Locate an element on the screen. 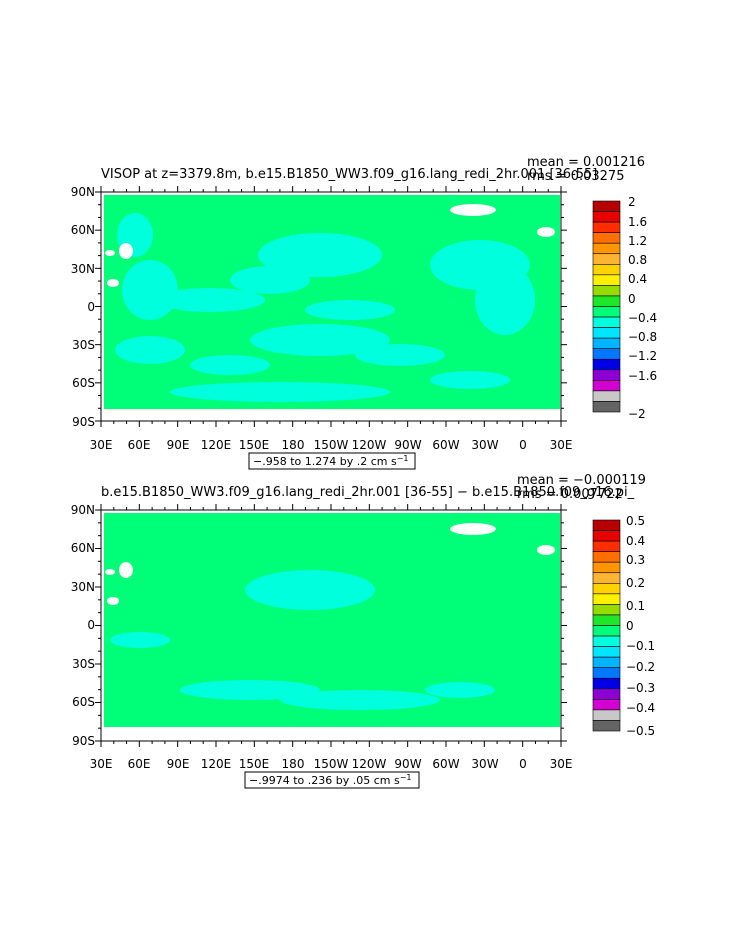 The height and width of the screenshot is (945, 733). colorbar-label: −0.2 is located at coordinates (640, 667).